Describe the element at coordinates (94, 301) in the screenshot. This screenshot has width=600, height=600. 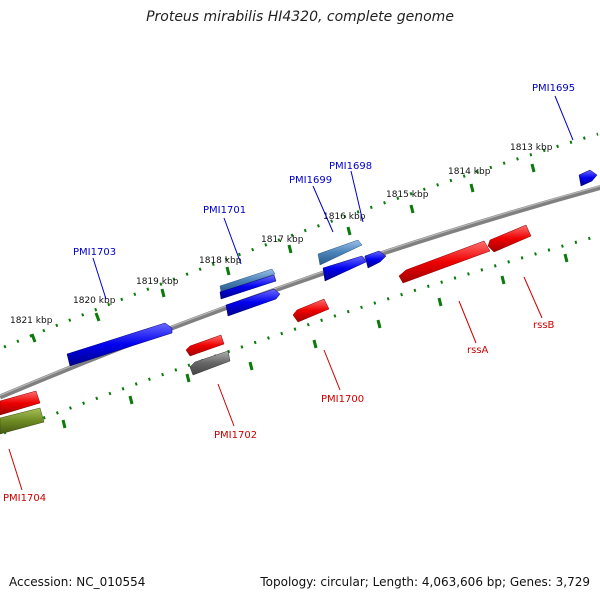
I see `tick-label: 1820 kbp` at that location.